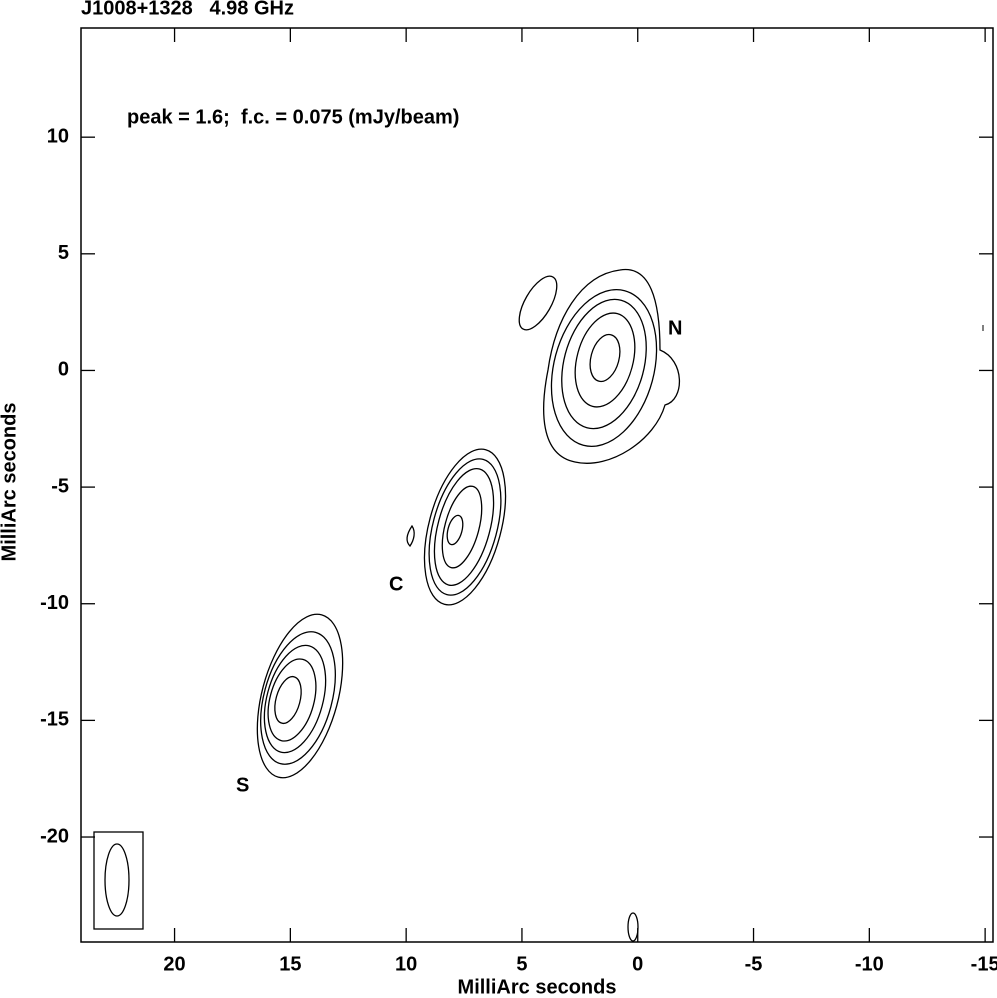 The width and height of the screenshot is (997, 998). What do you see at coordinates (869, 964) in the screenshot?
I see `x-tick-label: -10` at bounding box center [869, 964].